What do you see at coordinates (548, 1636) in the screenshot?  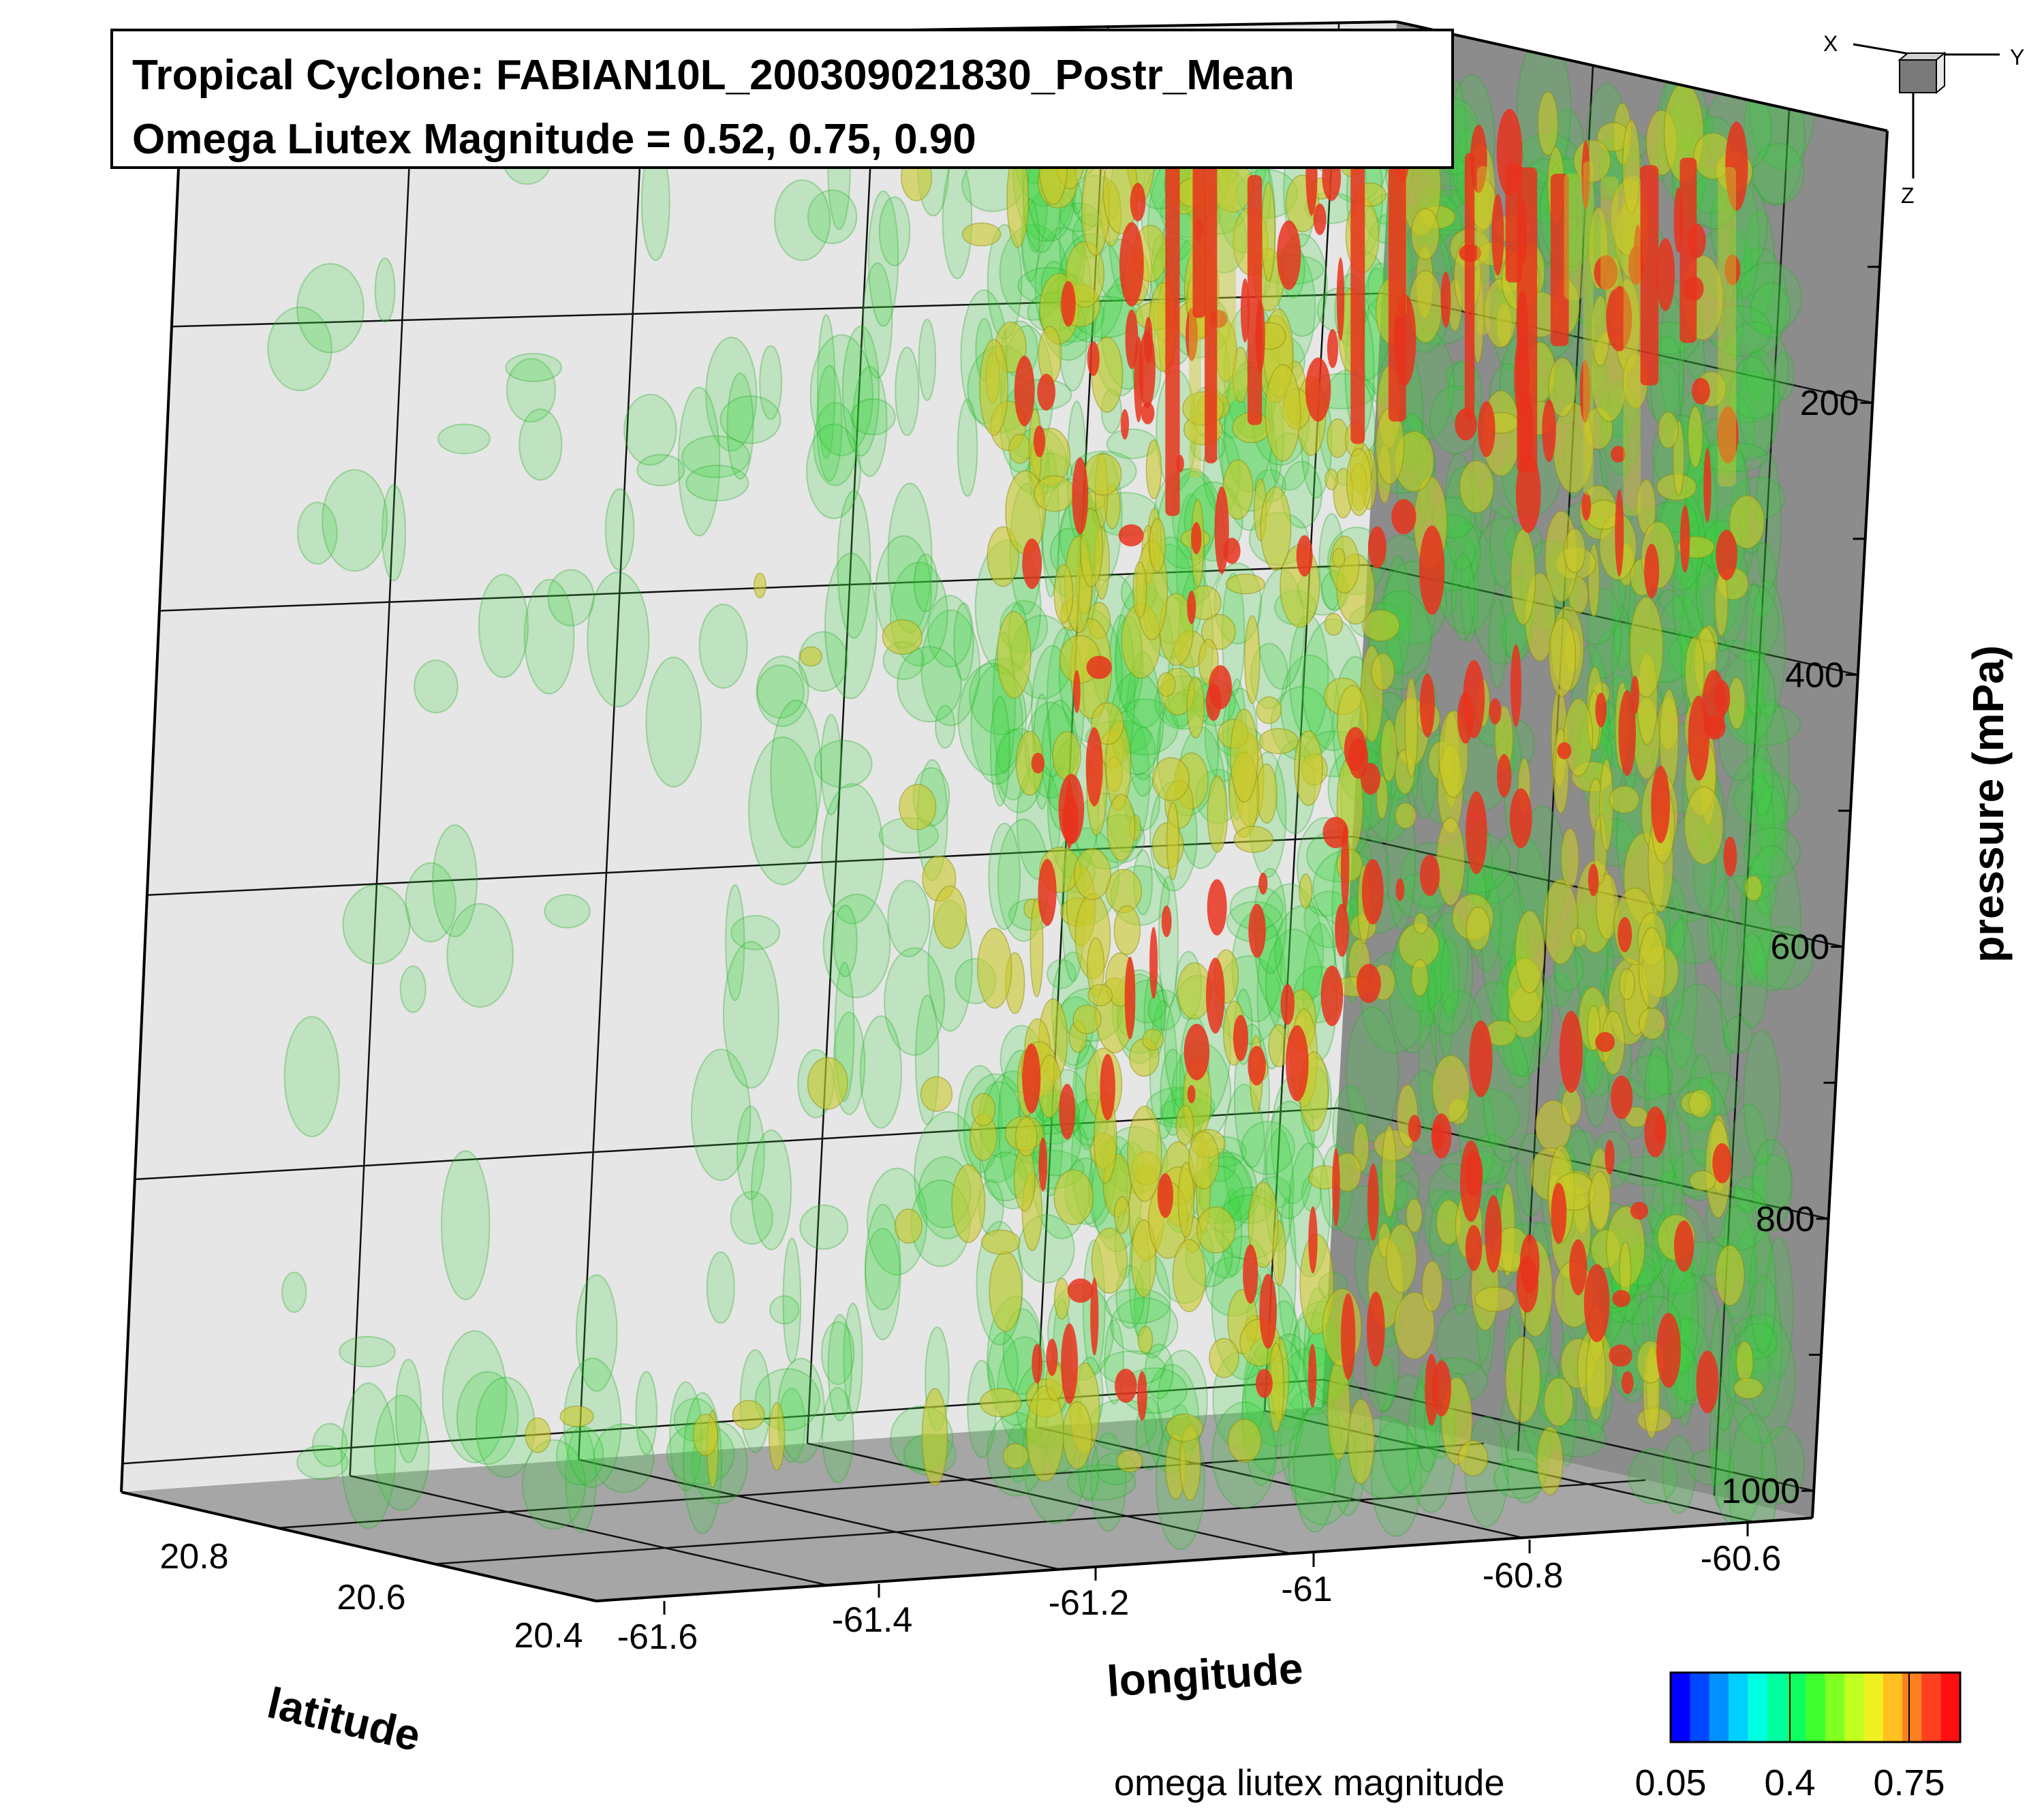 I see `latitude-tick-label: 20.4` at bounding box center [548, 1636].